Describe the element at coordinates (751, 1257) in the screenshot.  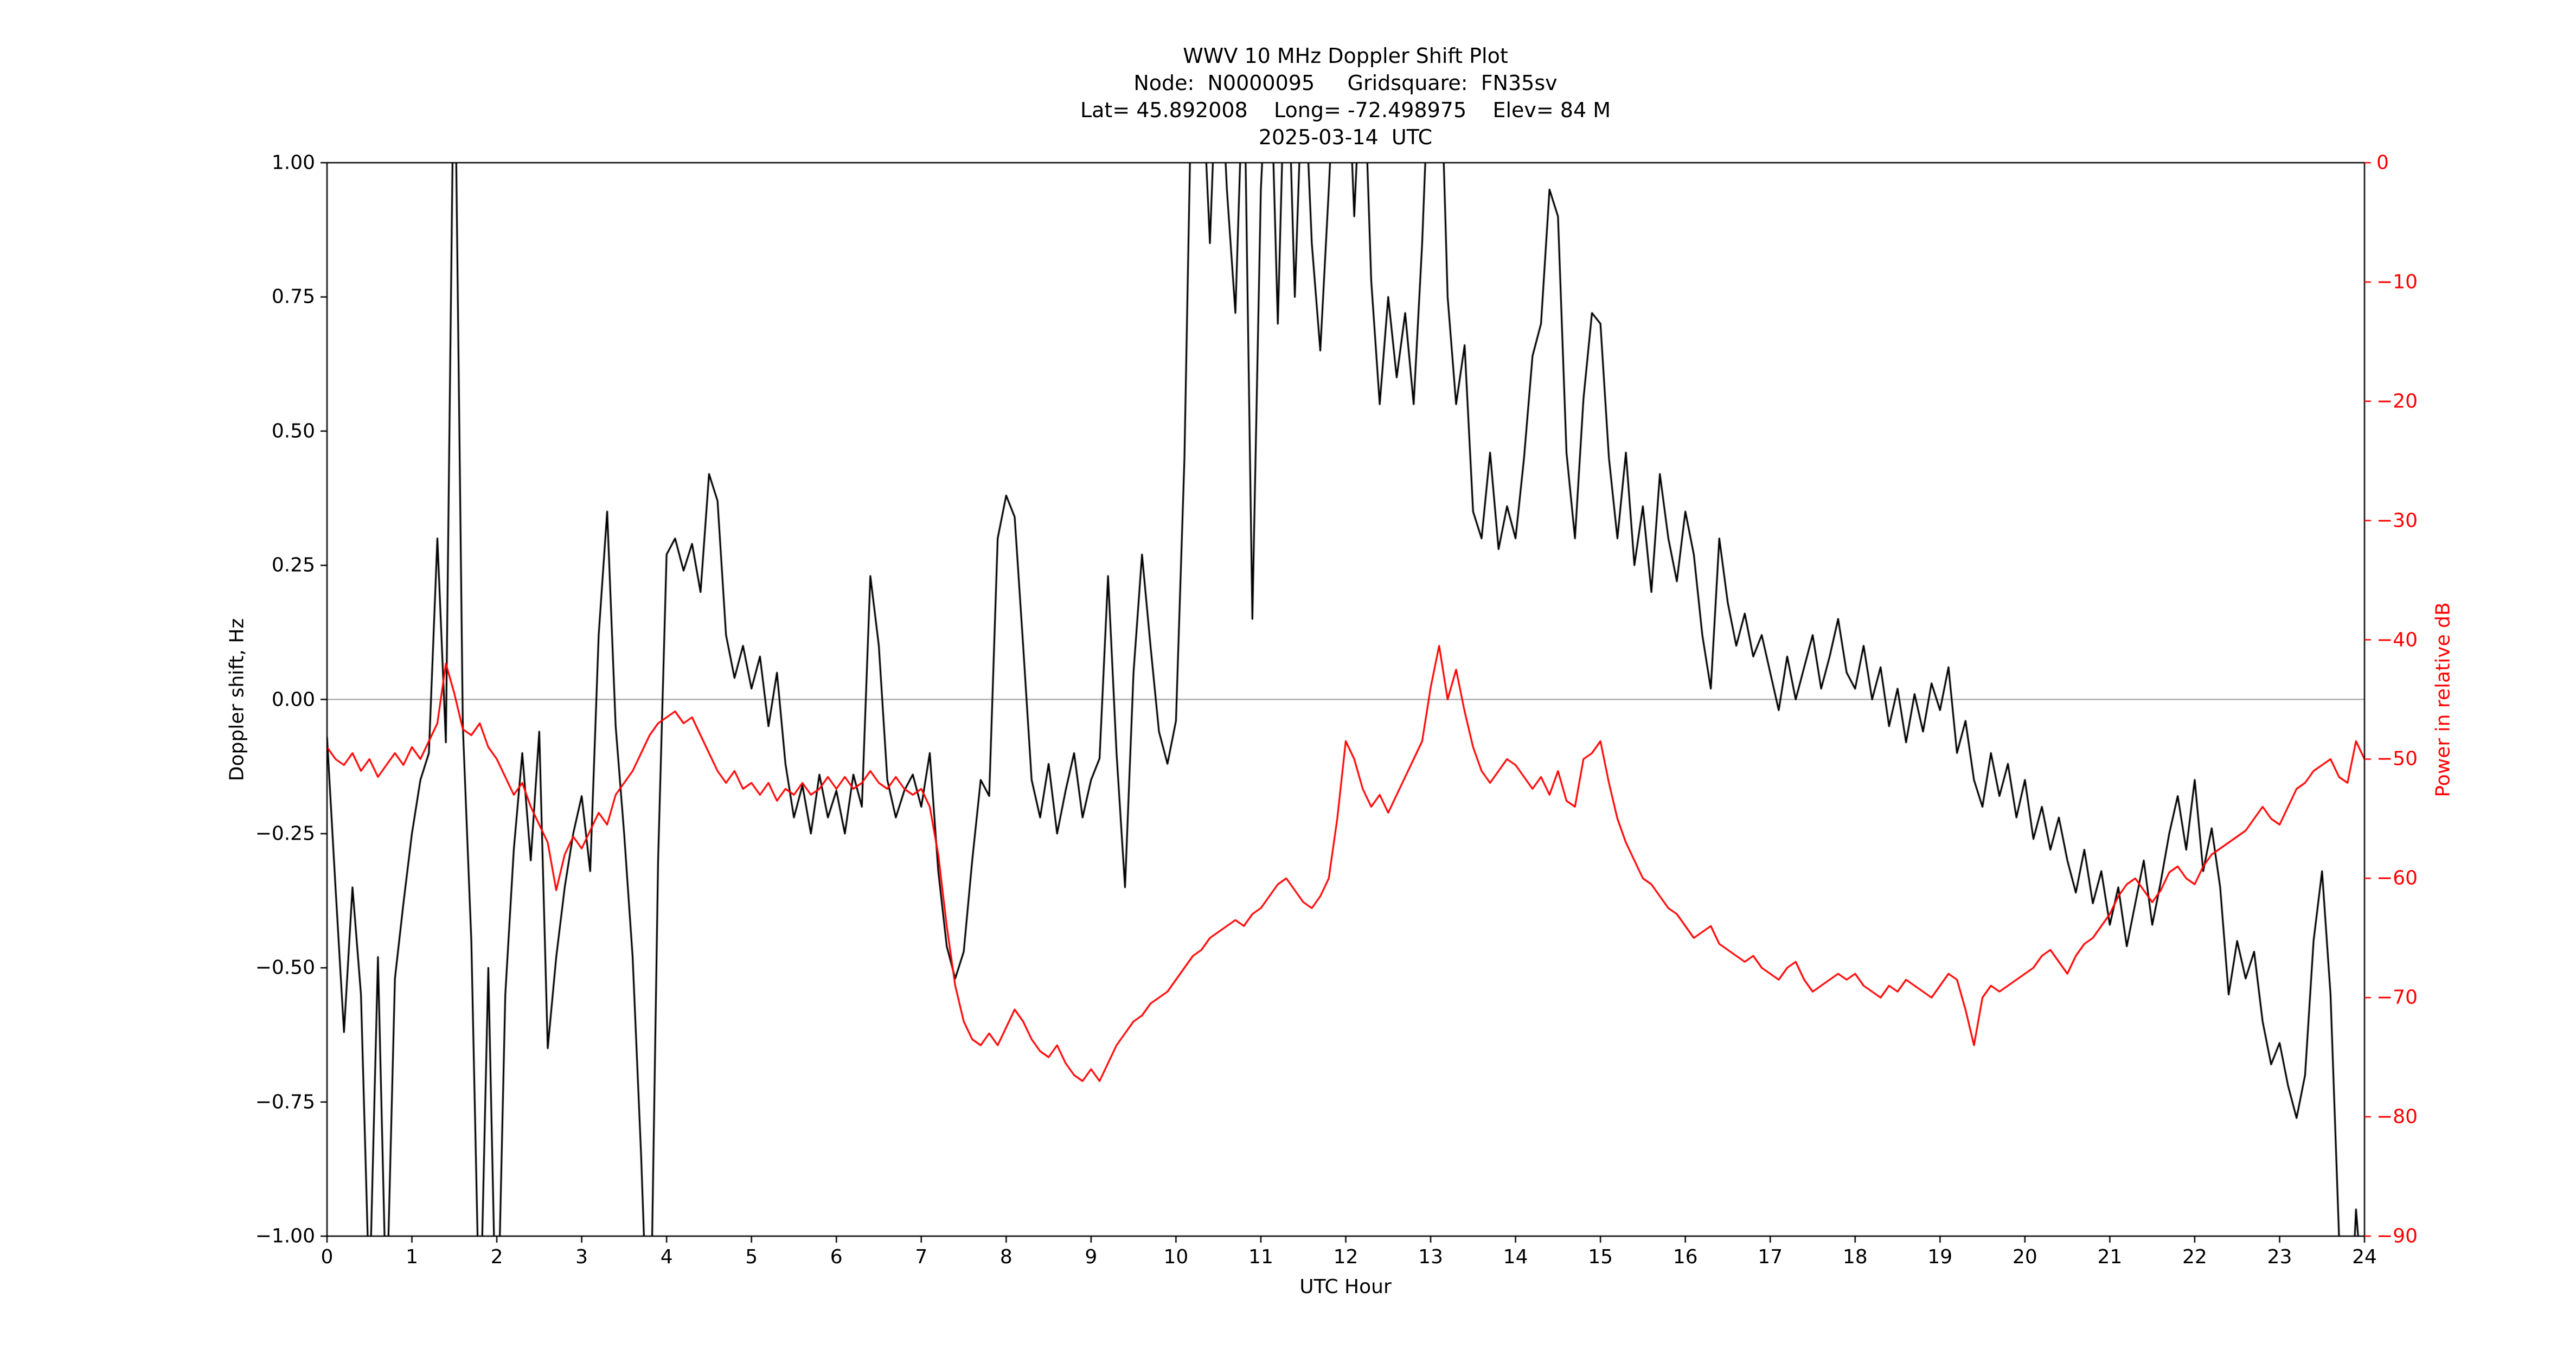
I see `x-tick-label: 5` at that location.